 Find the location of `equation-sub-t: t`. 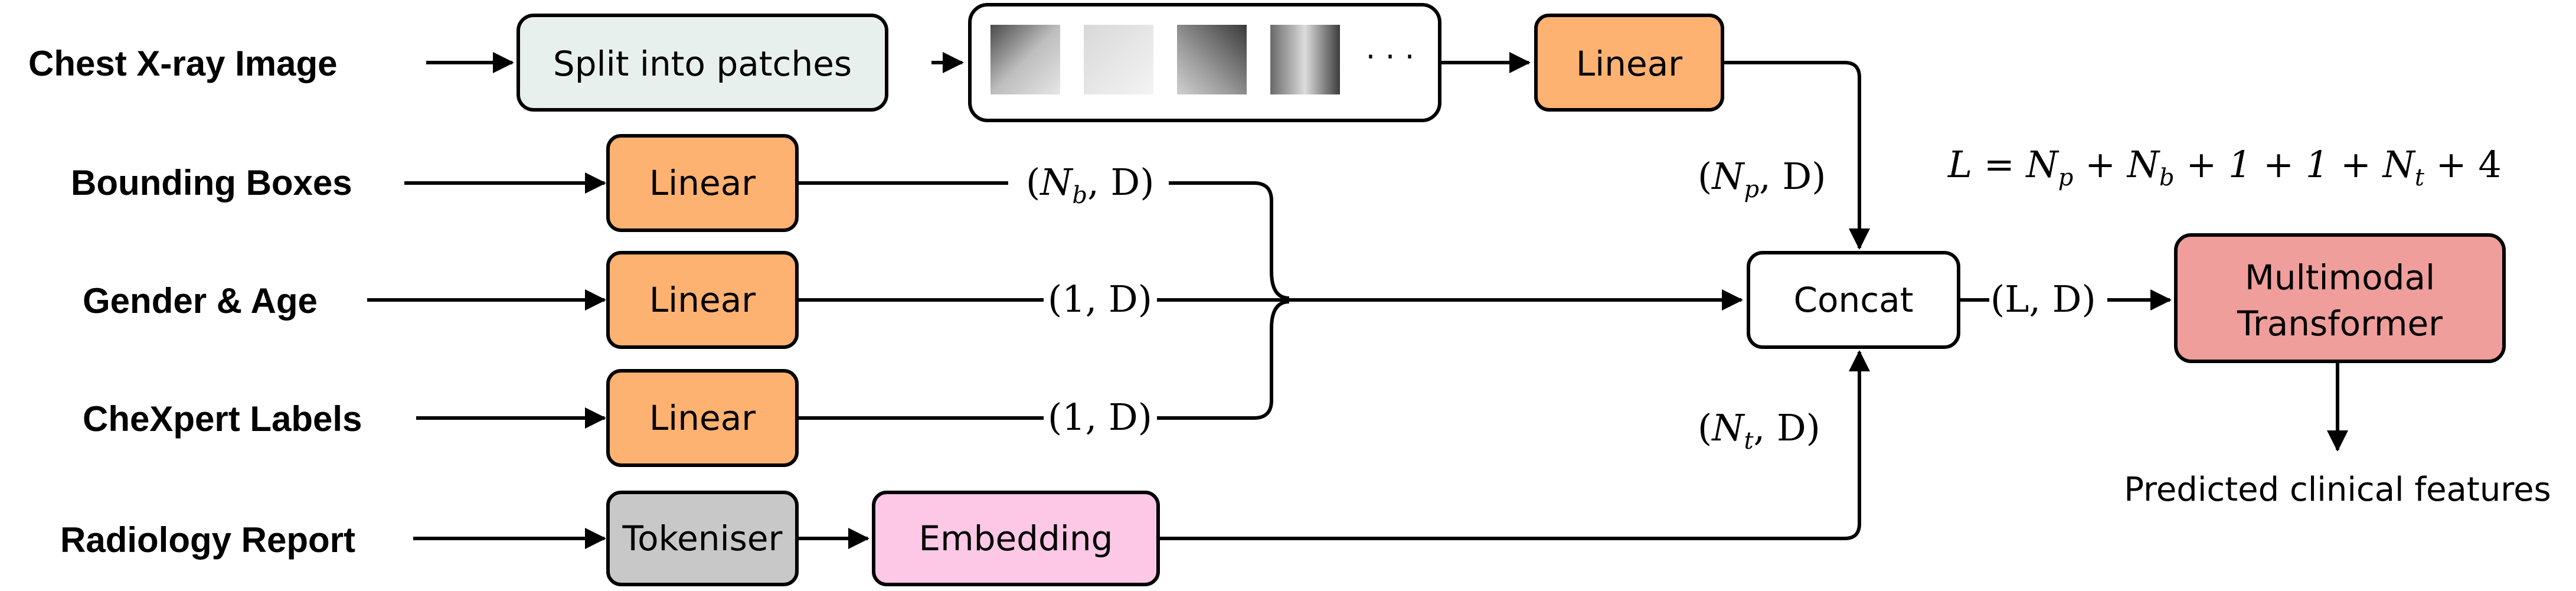

equation-sub-t: t is located at coordinates (2420, 177).